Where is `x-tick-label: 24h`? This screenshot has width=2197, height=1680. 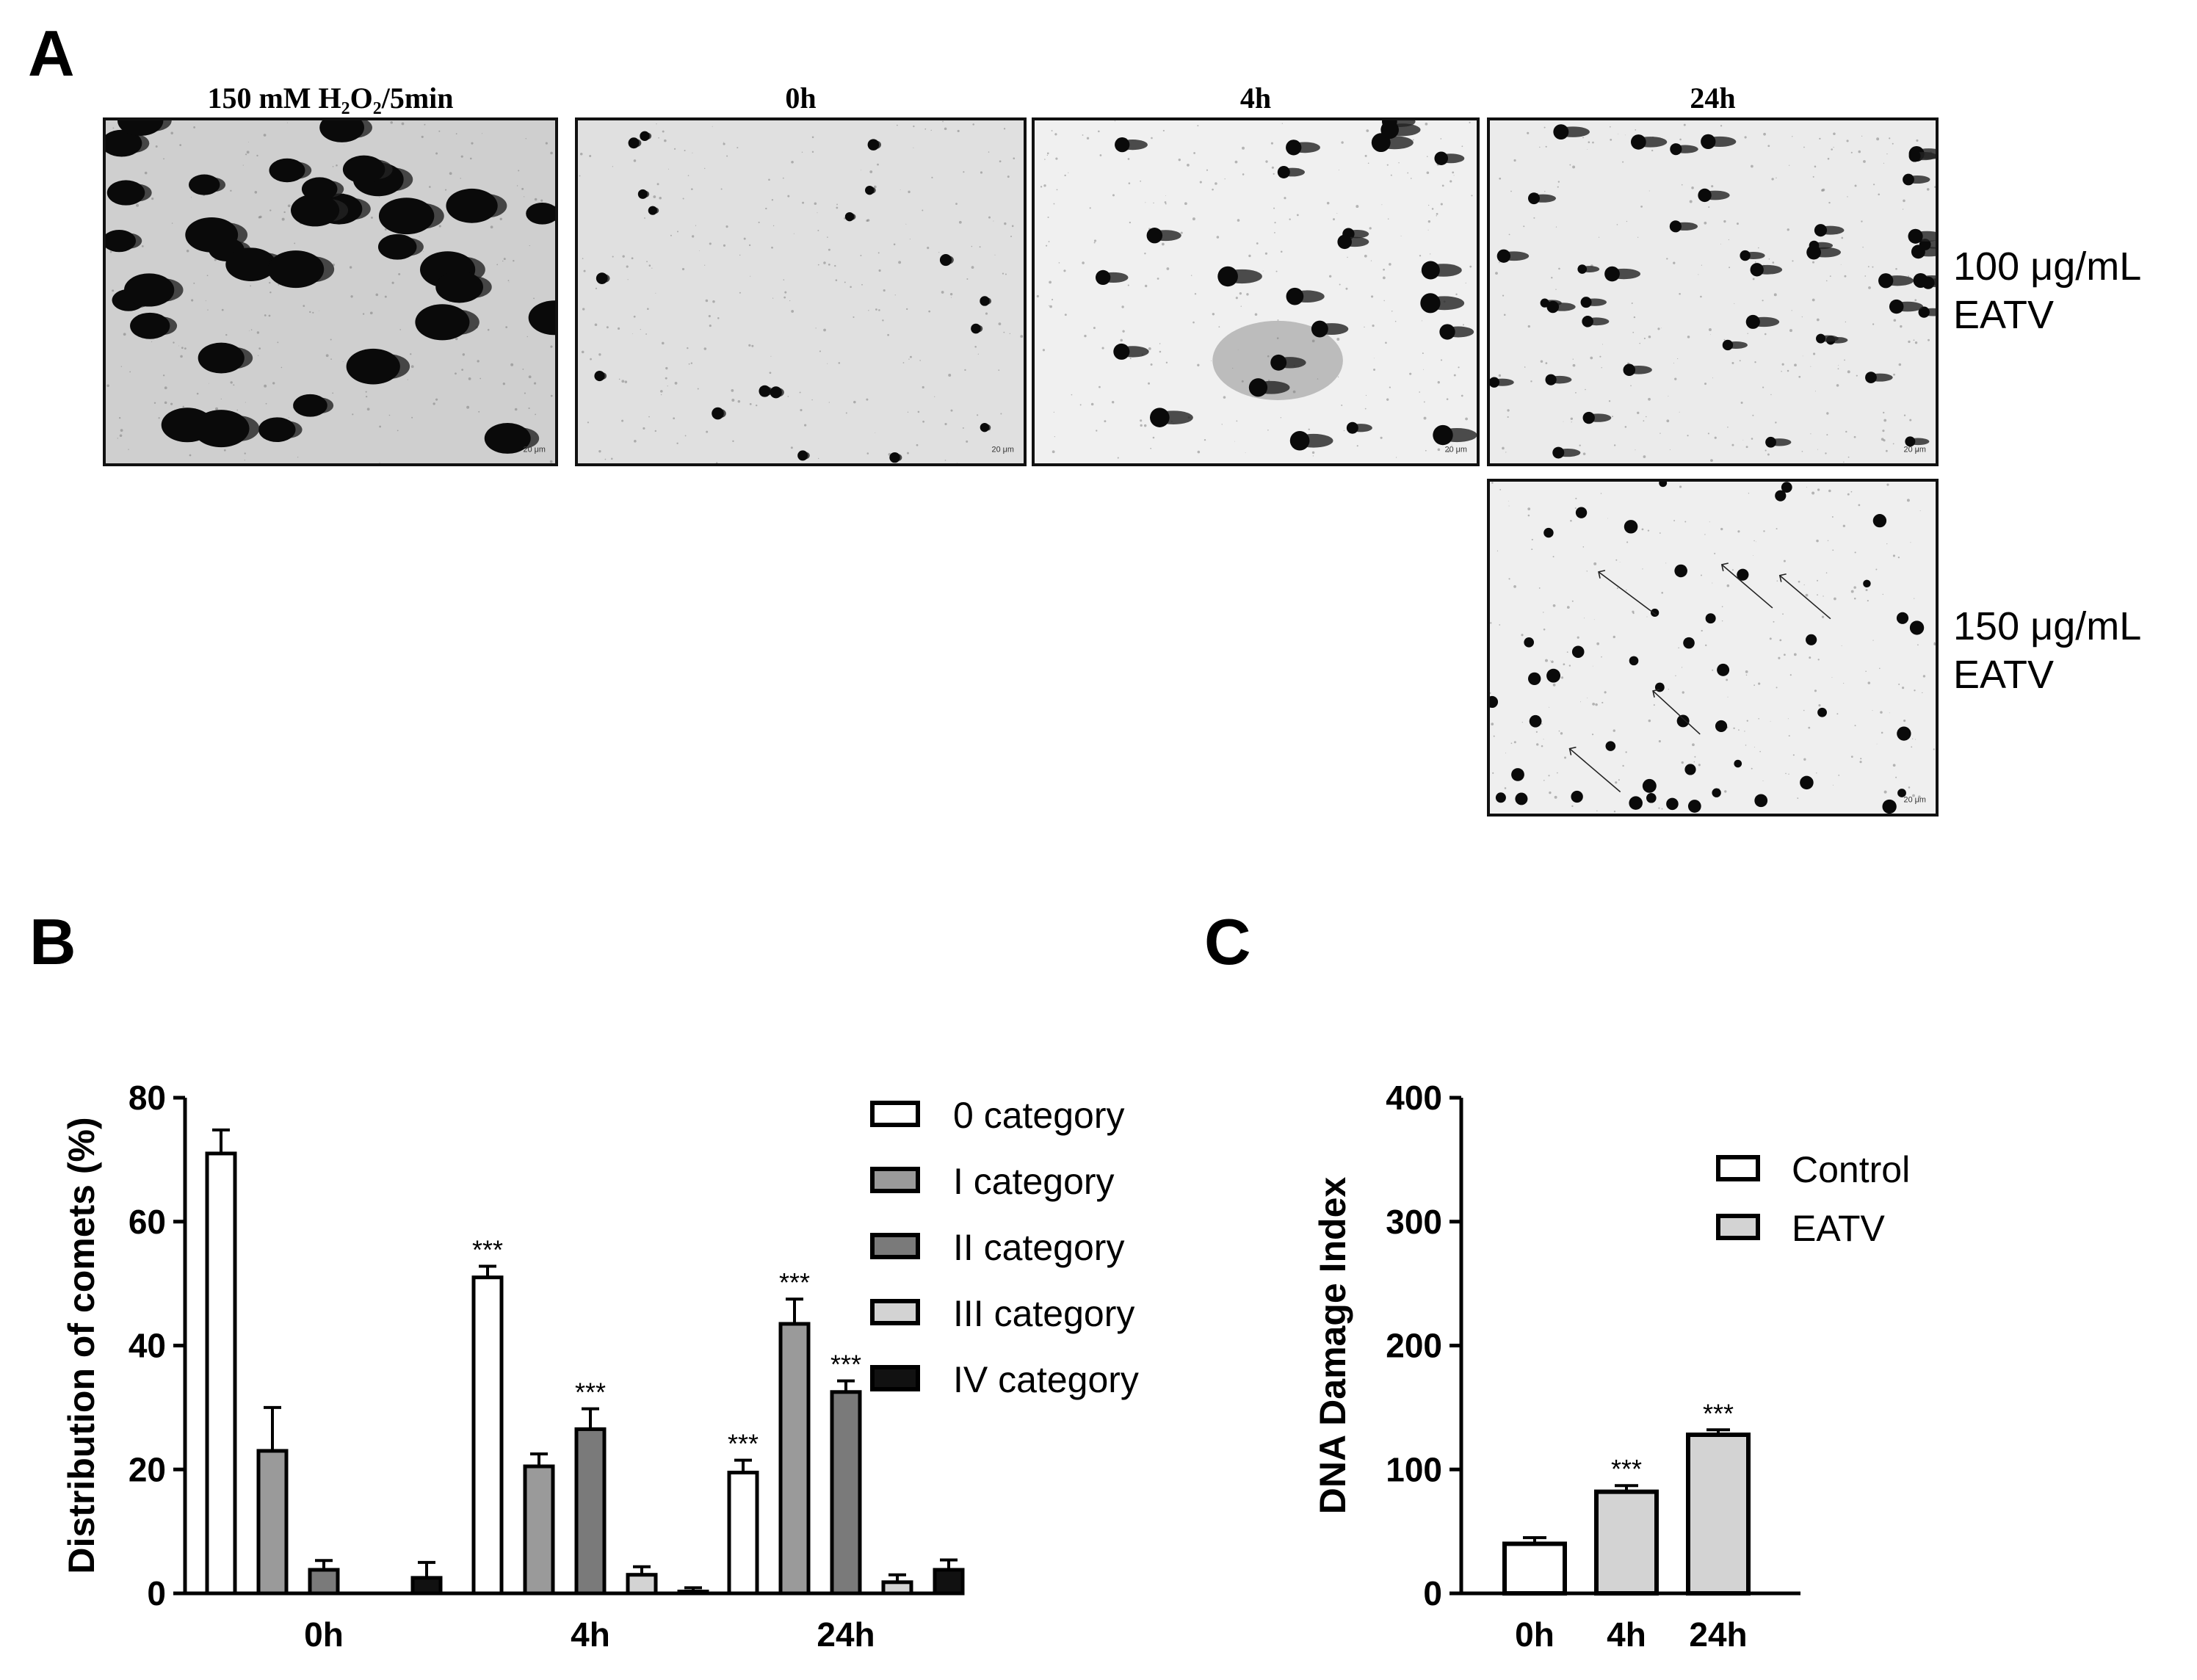 x-tick-label: 24h is located at coordinates (846, 1634).